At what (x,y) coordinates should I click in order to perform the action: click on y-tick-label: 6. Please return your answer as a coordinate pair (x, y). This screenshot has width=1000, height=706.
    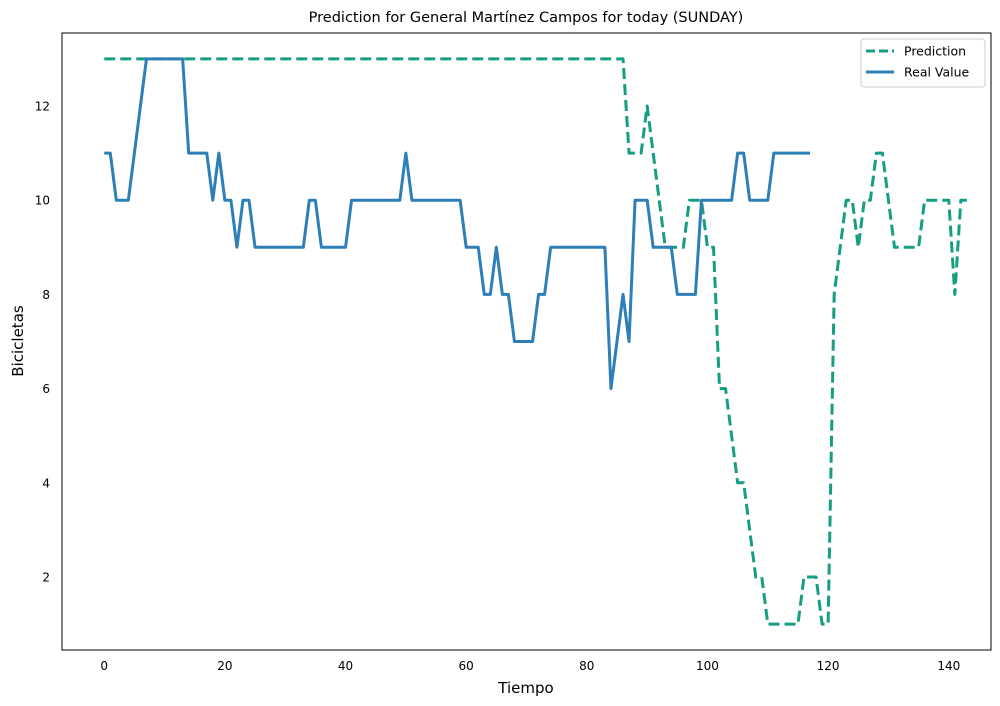
    Looking at the image, I should click on (46, 389).